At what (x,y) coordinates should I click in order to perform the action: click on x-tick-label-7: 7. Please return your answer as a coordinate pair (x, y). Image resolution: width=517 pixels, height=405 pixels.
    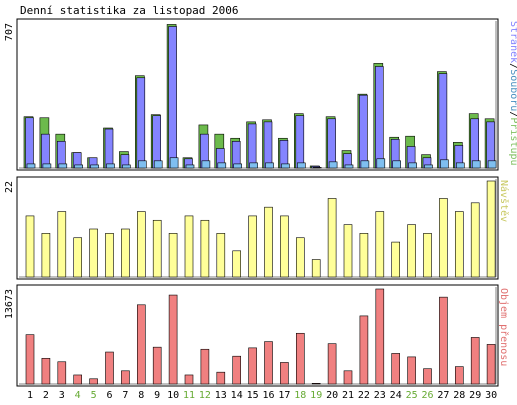
    Looking at the image, I should click on (125, 395).